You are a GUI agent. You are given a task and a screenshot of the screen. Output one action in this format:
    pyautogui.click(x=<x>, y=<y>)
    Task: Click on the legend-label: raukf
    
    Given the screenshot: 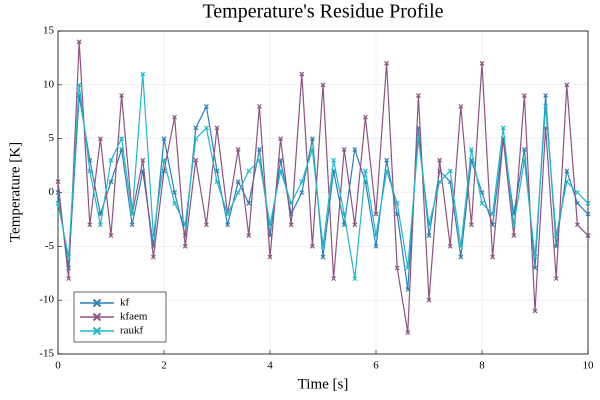 What is the action you would take?
    pyautogui.click(x=132, y=331)
    